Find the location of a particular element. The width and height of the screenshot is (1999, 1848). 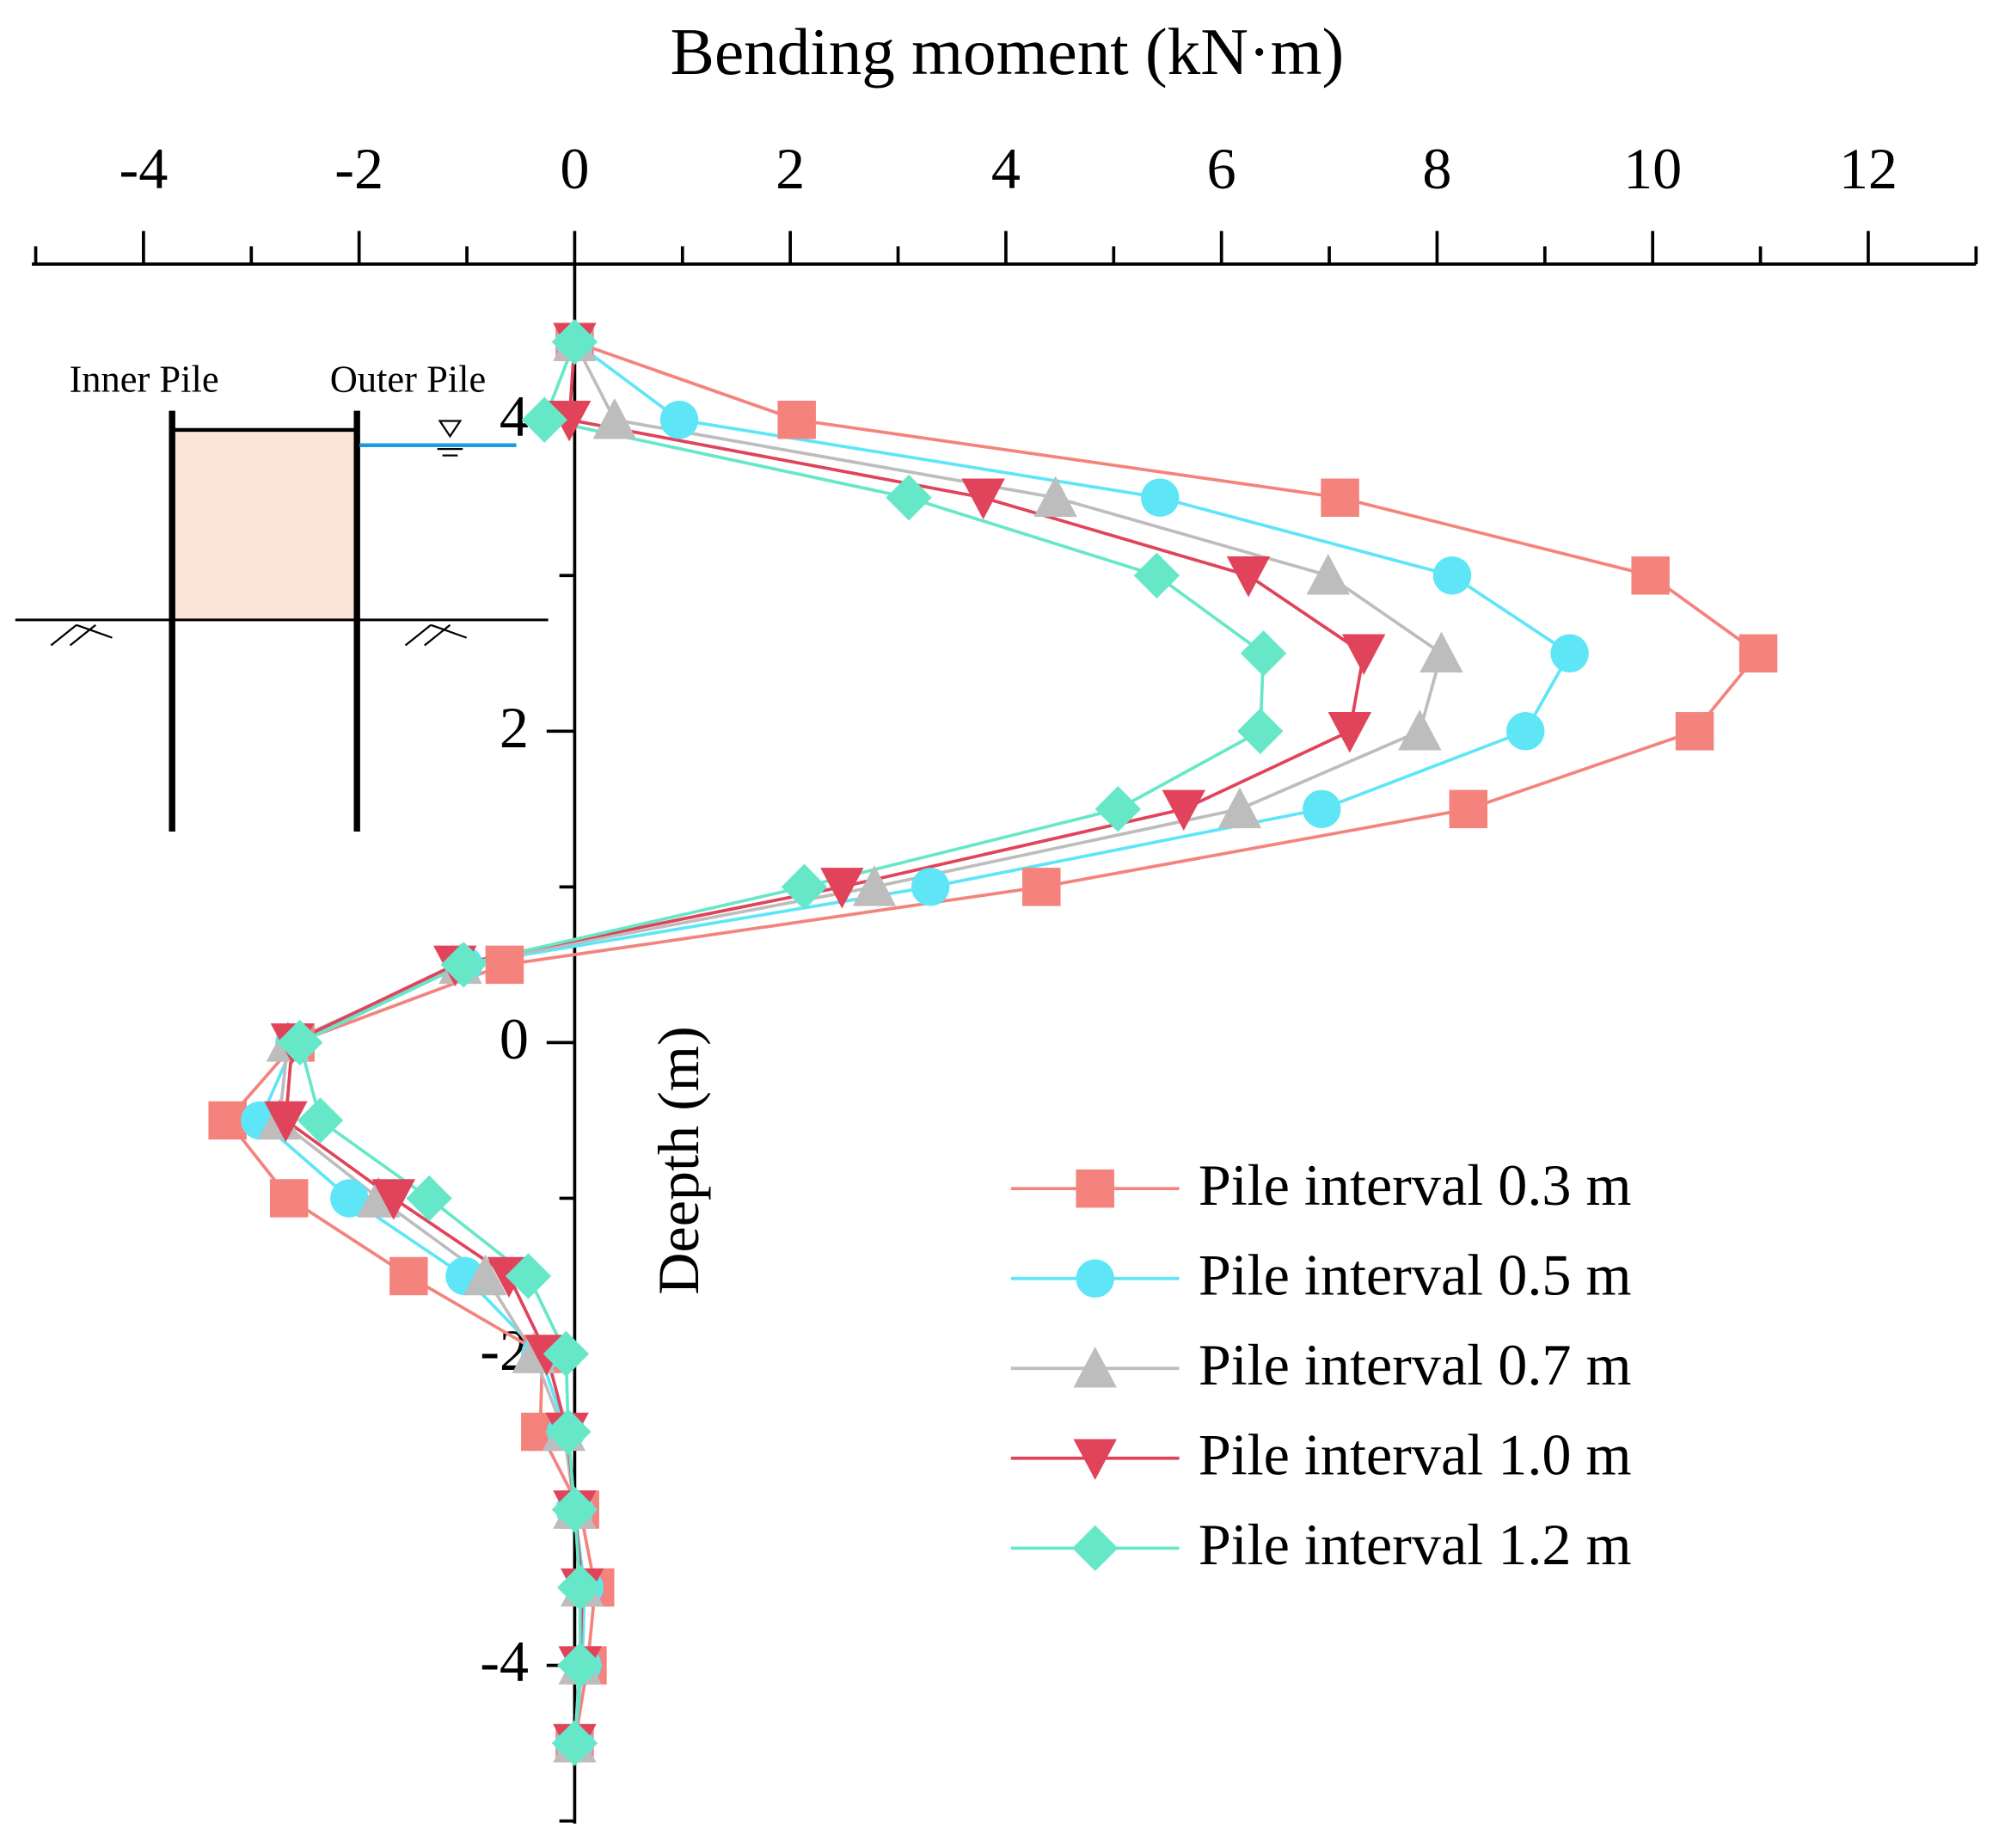

water-symbol is located at coordinates (450, 438).